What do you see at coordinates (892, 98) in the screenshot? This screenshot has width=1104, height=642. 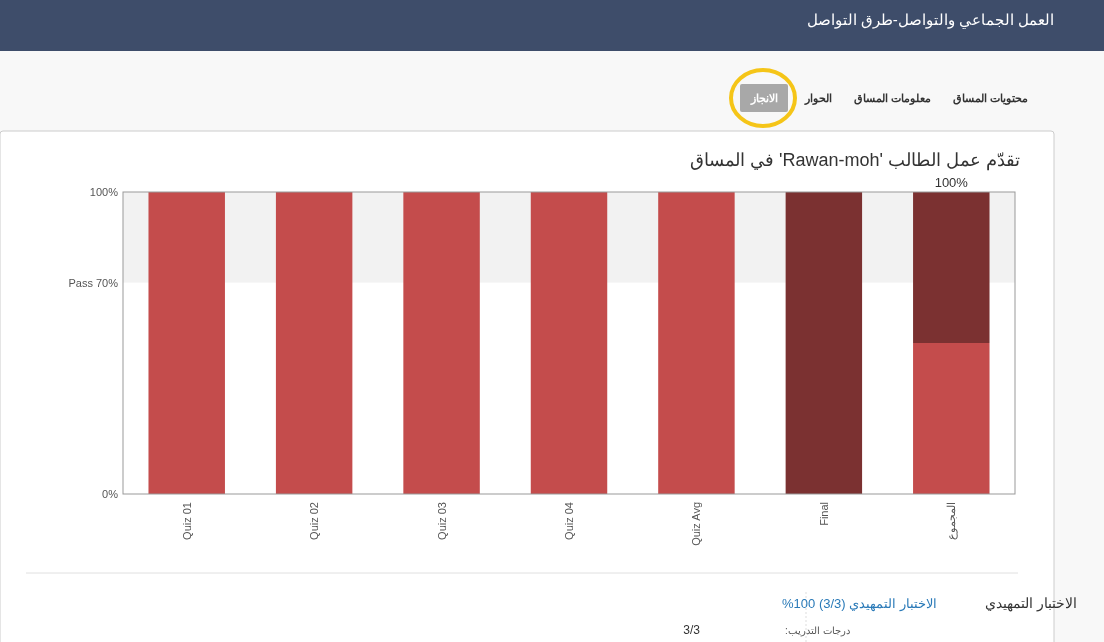 I see `text: معلومات المساق` at bounding box center [892, 98].